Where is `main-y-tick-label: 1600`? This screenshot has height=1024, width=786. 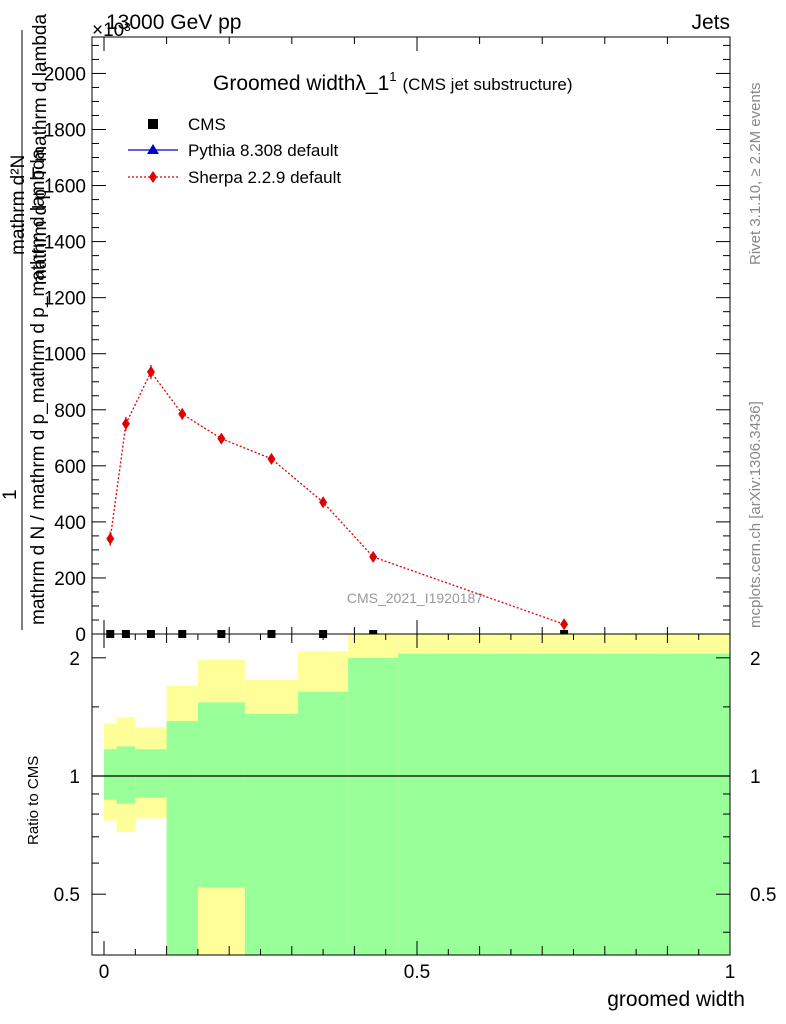 main-y-tick-label: 1600 is located at coordinates (65, 187).